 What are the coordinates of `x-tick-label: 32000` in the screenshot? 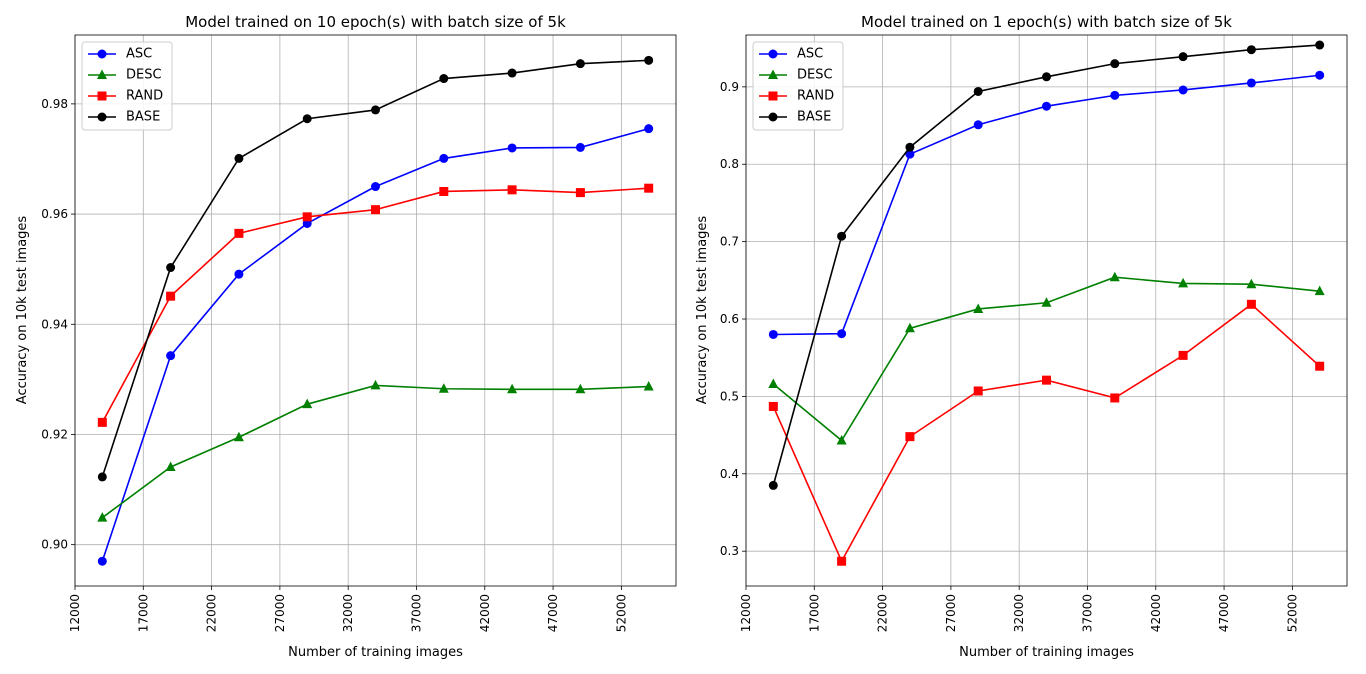 It's located at (1019, 613).